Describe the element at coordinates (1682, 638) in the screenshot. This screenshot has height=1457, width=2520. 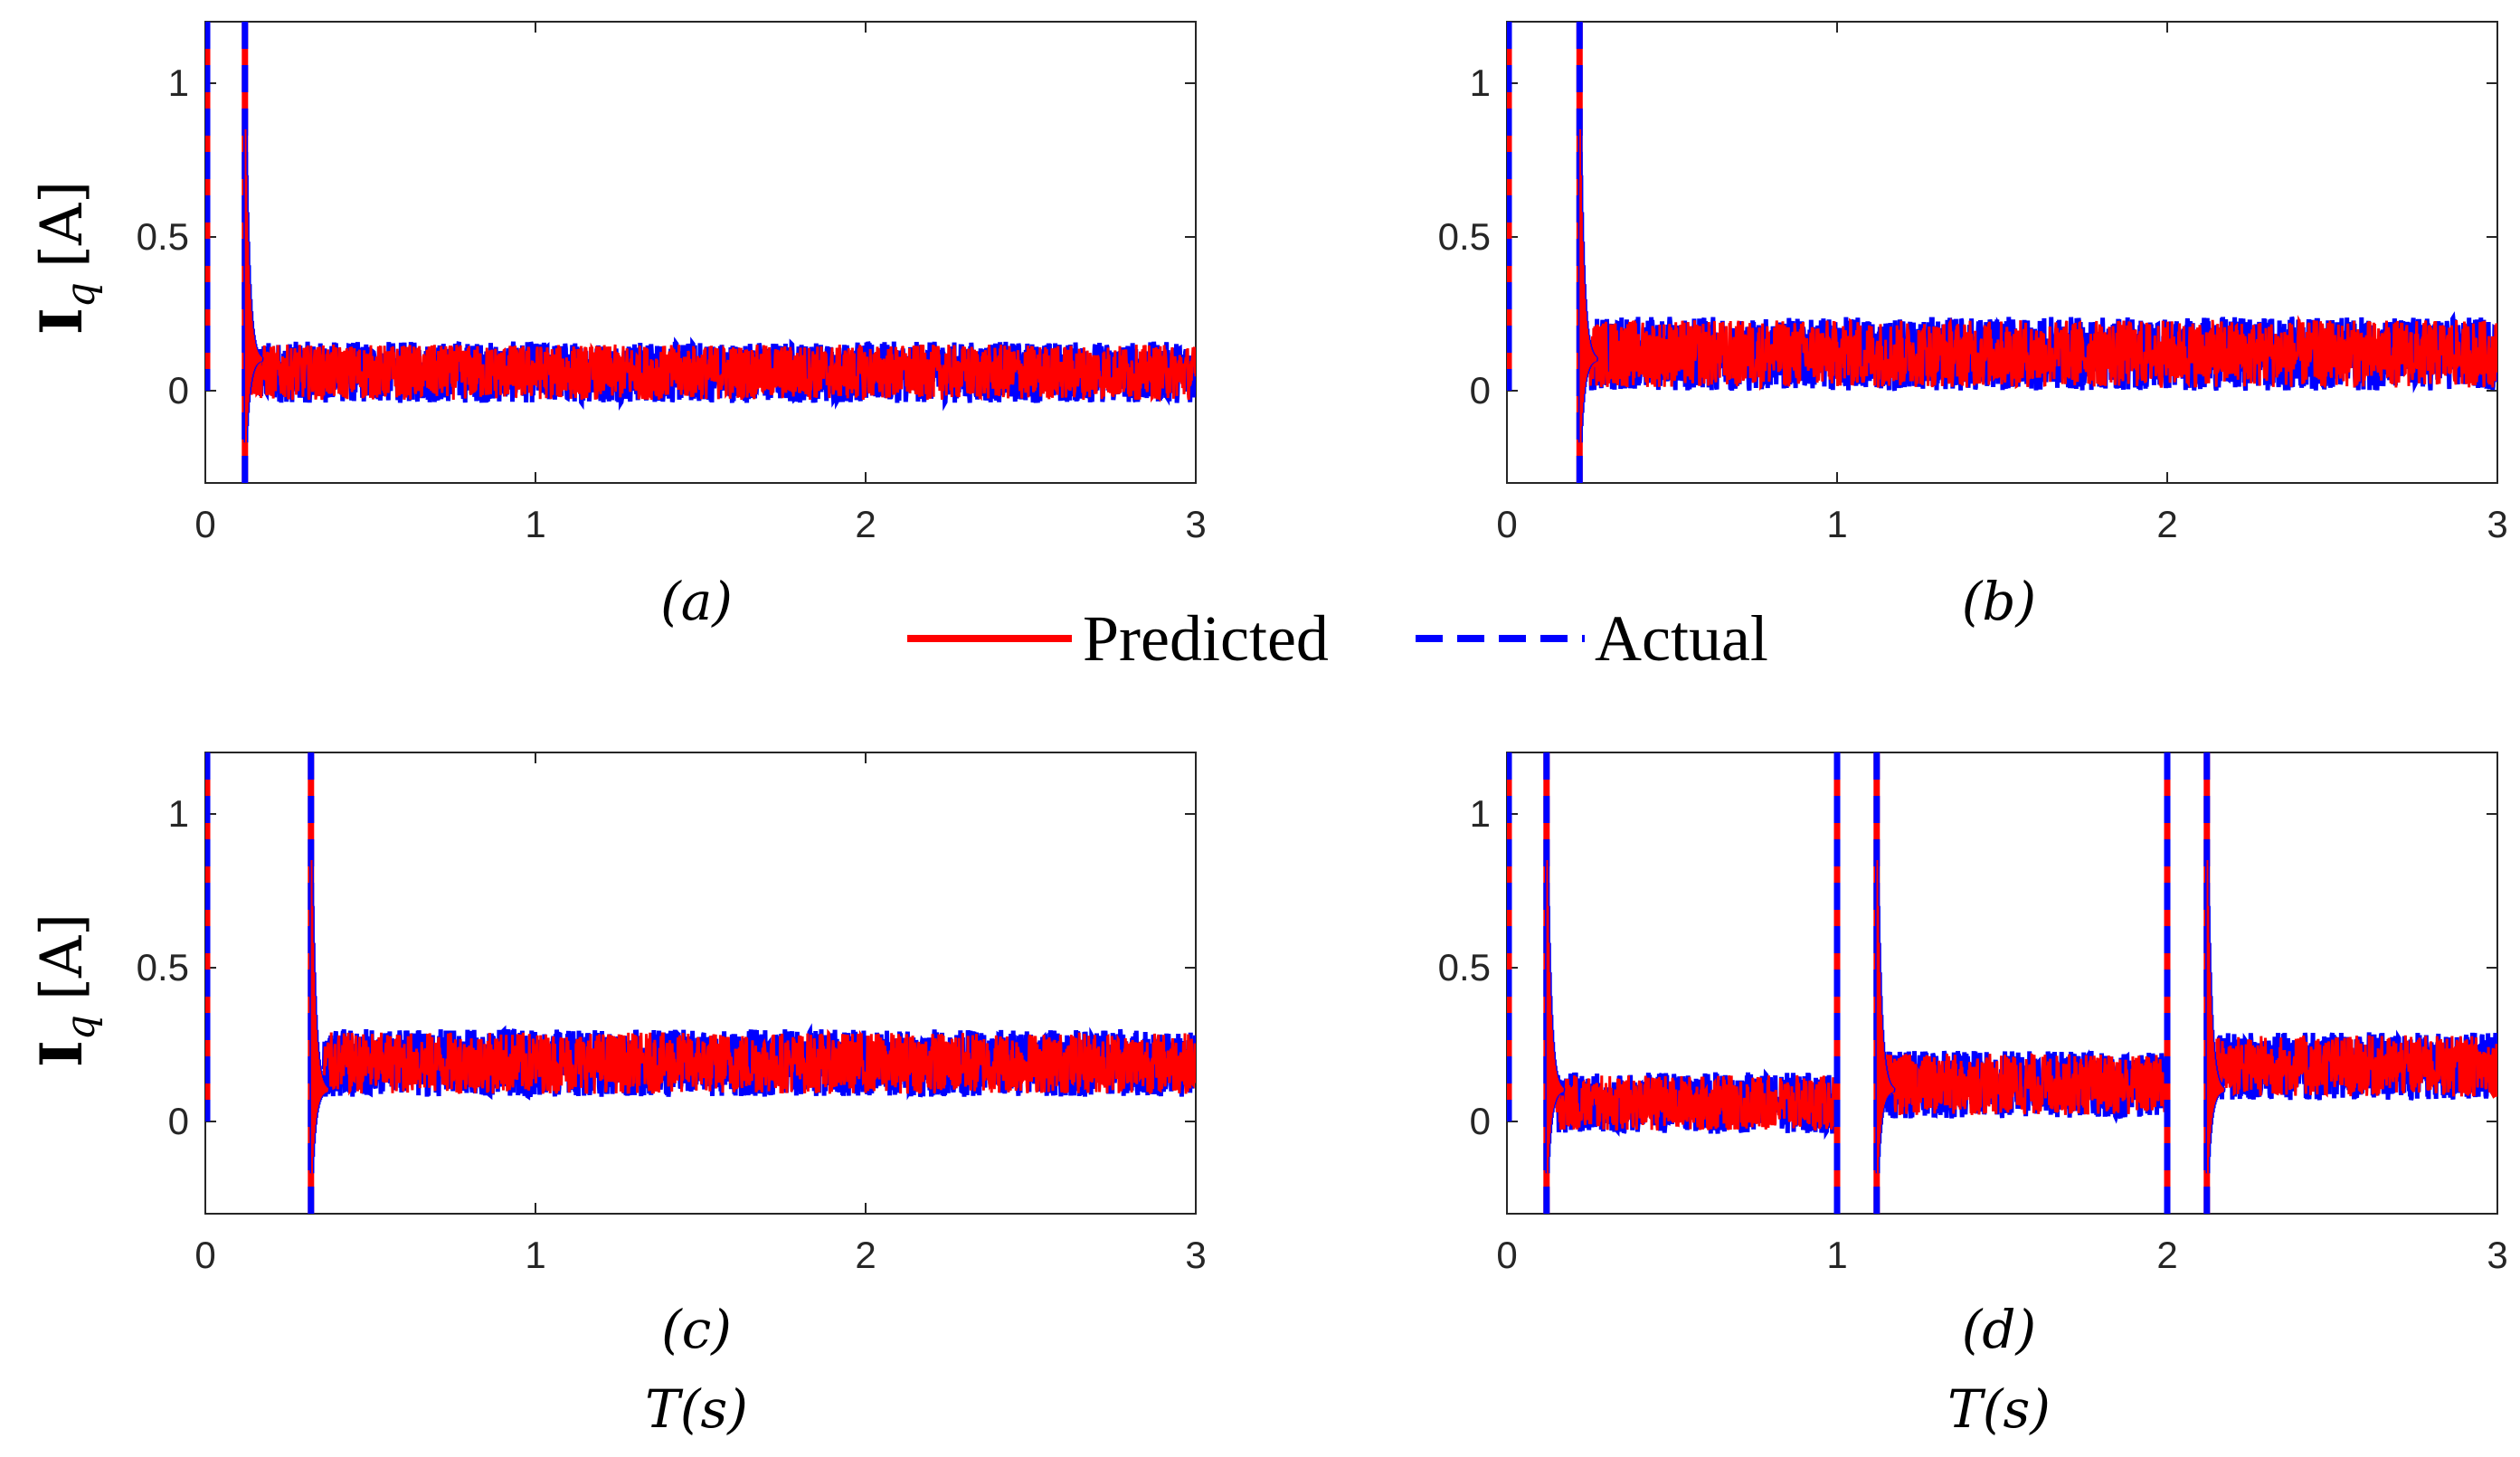
I see `legend-label-actual: Actual` at that location.